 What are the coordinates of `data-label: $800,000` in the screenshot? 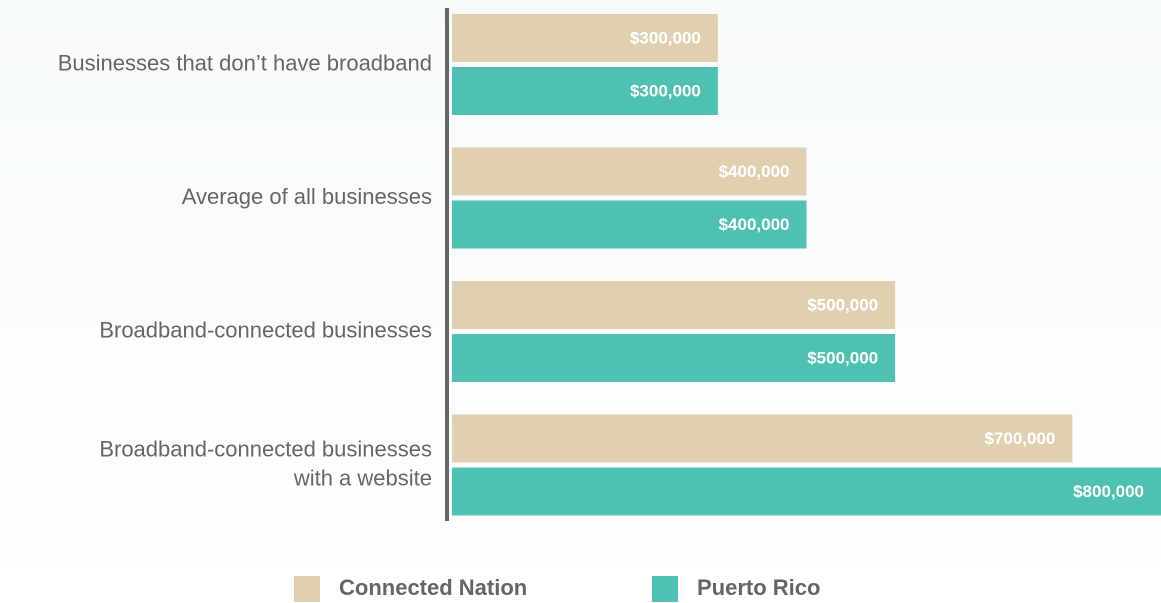 It's located at (1108, 491).